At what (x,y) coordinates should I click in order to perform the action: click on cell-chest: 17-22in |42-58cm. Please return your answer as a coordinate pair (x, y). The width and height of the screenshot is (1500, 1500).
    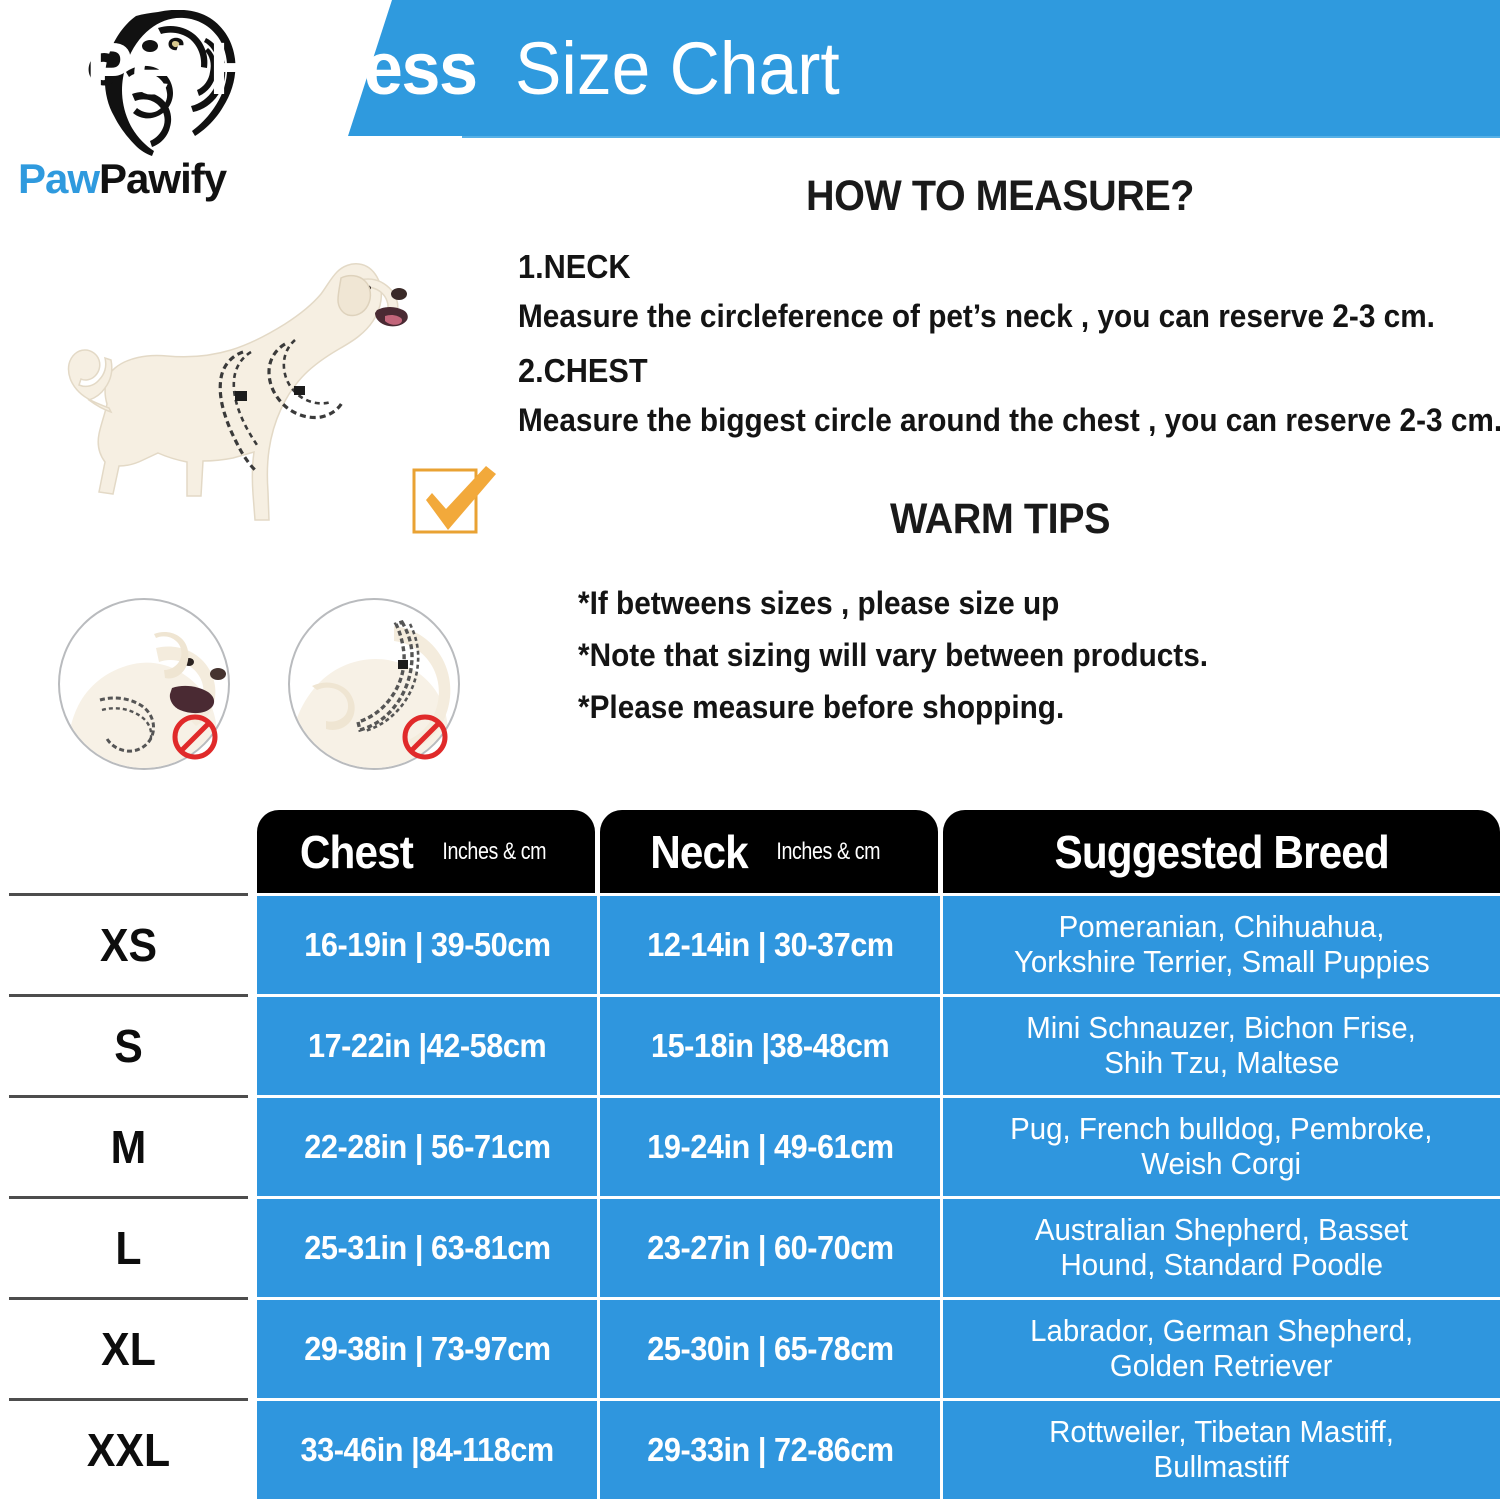
    Looking at the image, I should click on (427, 1044).